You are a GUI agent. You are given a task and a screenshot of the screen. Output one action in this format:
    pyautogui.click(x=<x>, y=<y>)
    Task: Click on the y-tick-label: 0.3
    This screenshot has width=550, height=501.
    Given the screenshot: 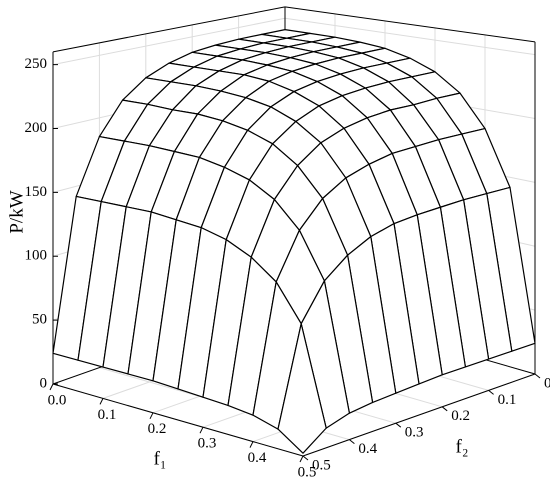 What is the action you would take?
    pyautogui.click(x=414, y=433)
    